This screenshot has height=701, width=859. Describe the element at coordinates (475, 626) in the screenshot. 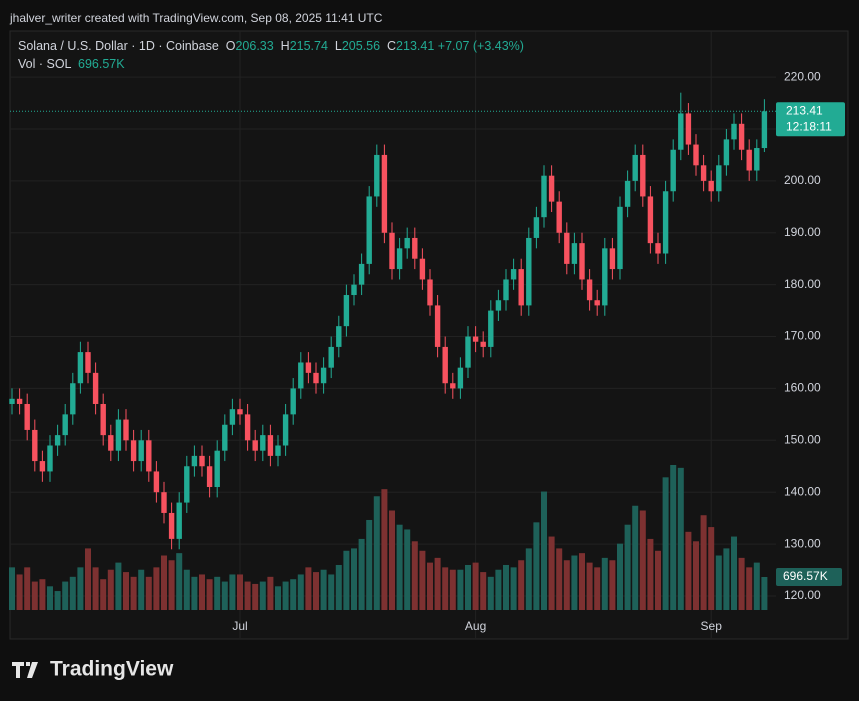

I see `x-tick-label: Aug` at that location.